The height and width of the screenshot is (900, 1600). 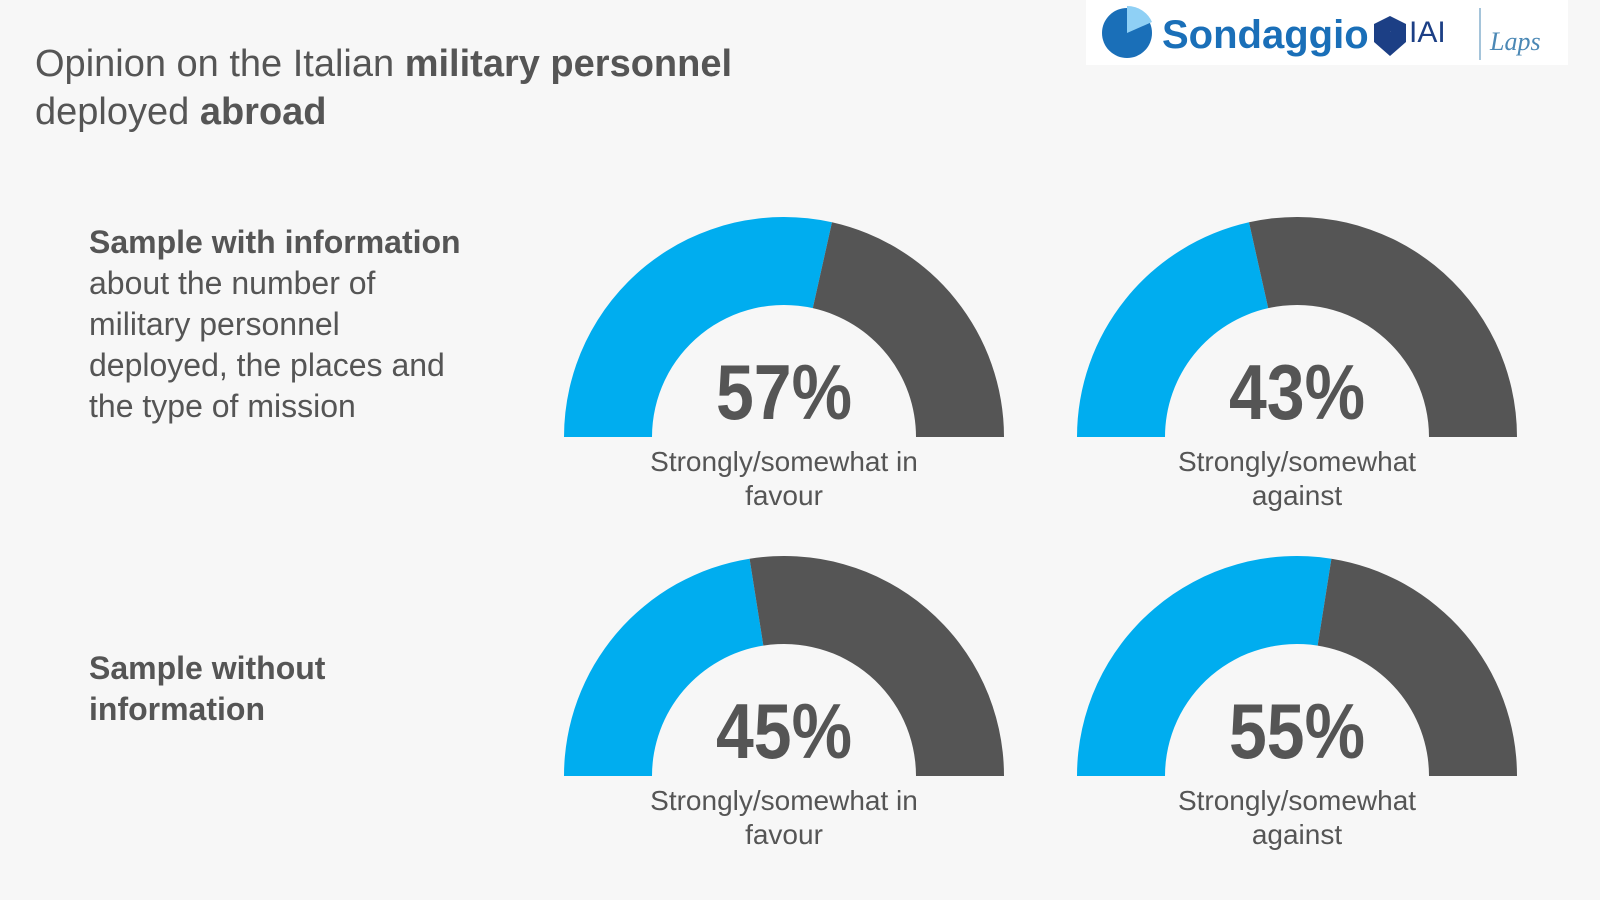 I want to click on value-label: 45%, so click(x=784, y=731).